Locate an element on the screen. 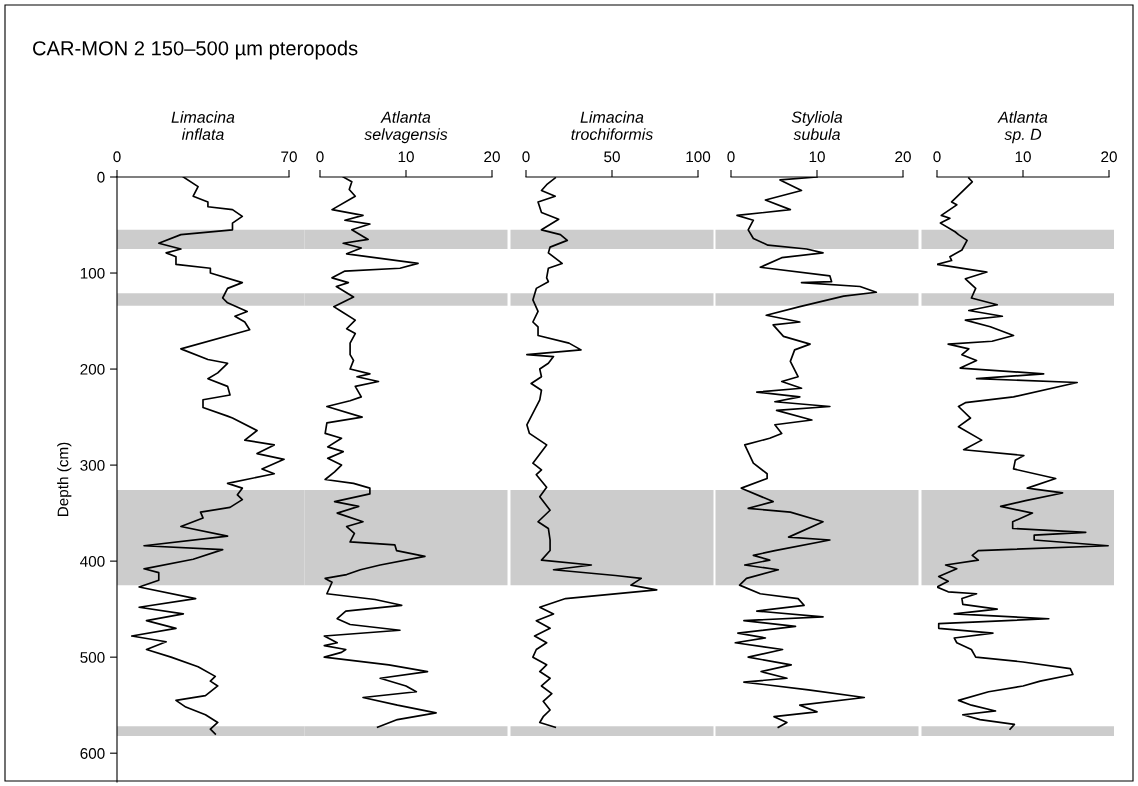  y-tick-label: 400 is located at coordinates (92, 561).